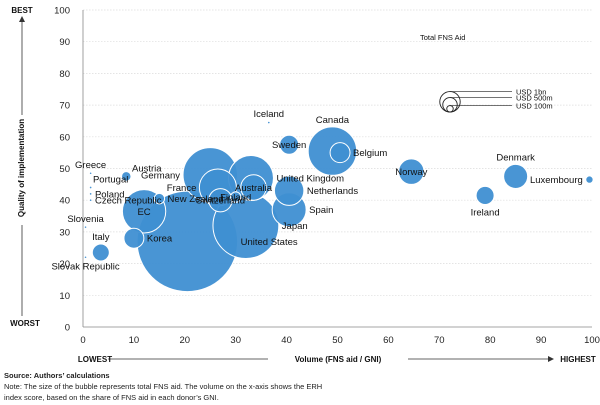 Image resolution: width=600 pixels, height=405 pixels. What do you see at coordinates (134, 238) in the screenshot?
I see `bubble-korea` at bounding box center [134, 238].